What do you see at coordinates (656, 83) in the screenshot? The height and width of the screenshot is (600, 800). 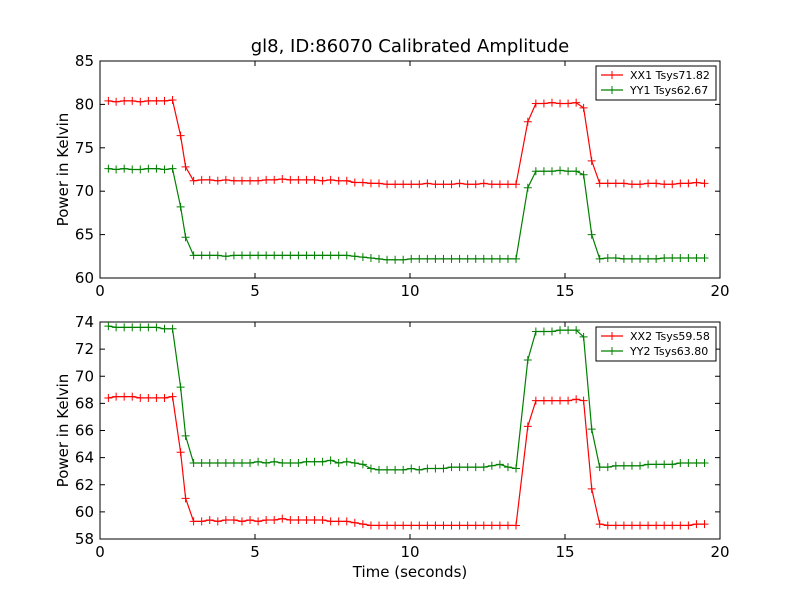 I see `legend: XX1 Tsys71.82 YY1 Tsys62.67` at bounding box center [656, 83].